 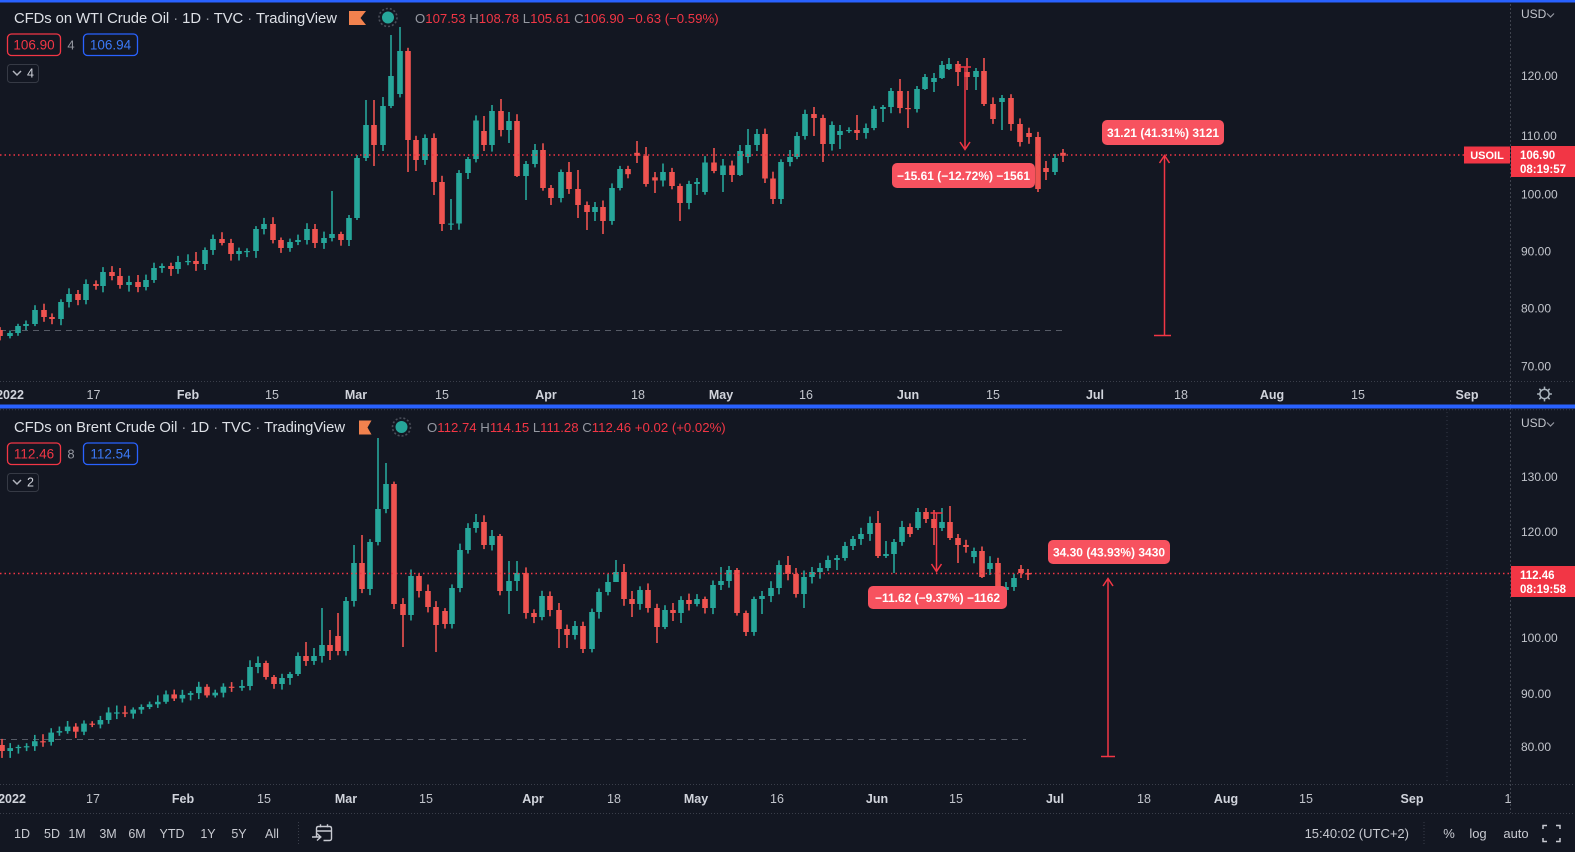 I want to click on svg-text: USOIL, so click(x=1487, y=156).